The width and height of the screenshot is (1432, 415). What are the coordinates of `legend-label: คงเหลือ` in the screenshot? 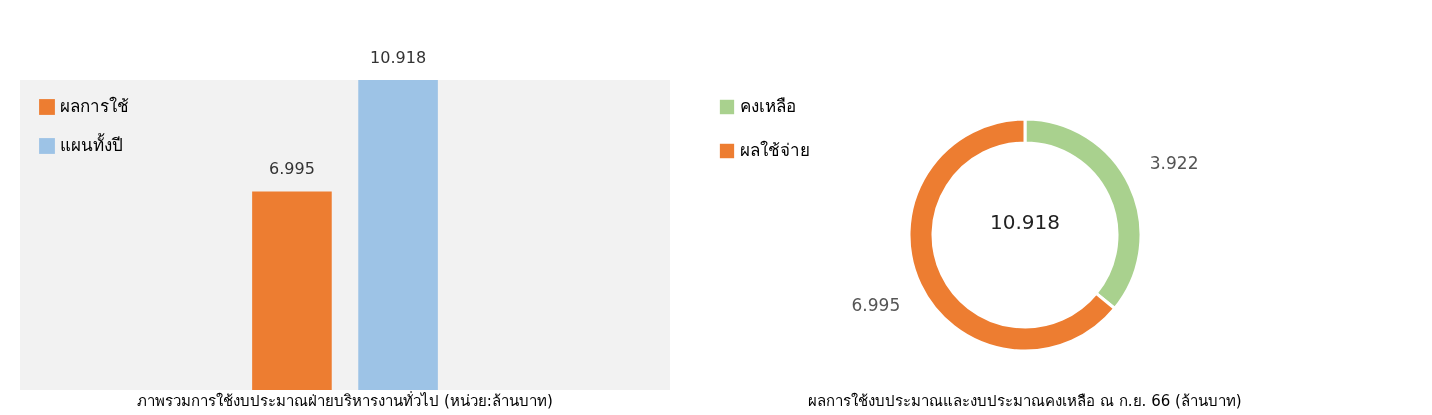 It's located at (768, 106).